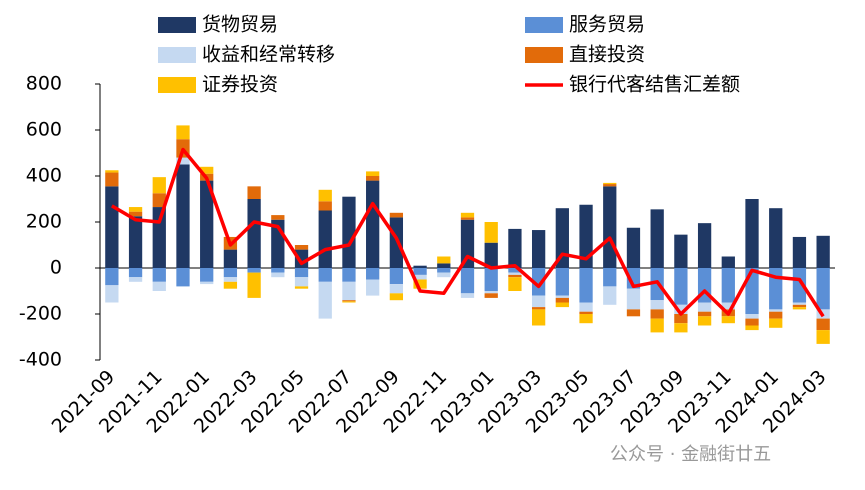 Image resolution: width=865 pixels, height=490 pixels. I want to click on legend-label: 证券投资, so click(240, 85).